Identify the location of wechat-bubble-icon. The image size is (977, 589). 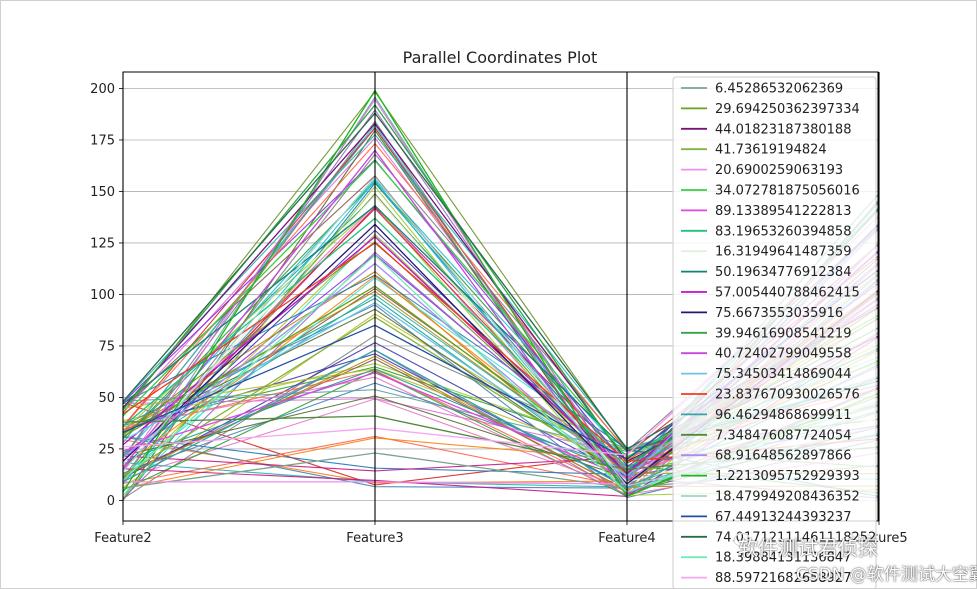
(744, 541).